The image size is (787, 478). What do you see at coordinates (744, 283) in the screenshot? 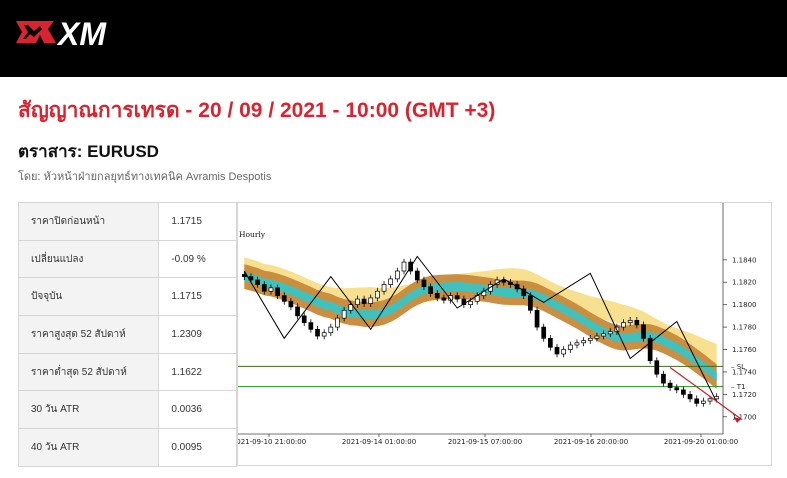
I see `y-tick-label: 1.1820` at bounding box center [744, 283].